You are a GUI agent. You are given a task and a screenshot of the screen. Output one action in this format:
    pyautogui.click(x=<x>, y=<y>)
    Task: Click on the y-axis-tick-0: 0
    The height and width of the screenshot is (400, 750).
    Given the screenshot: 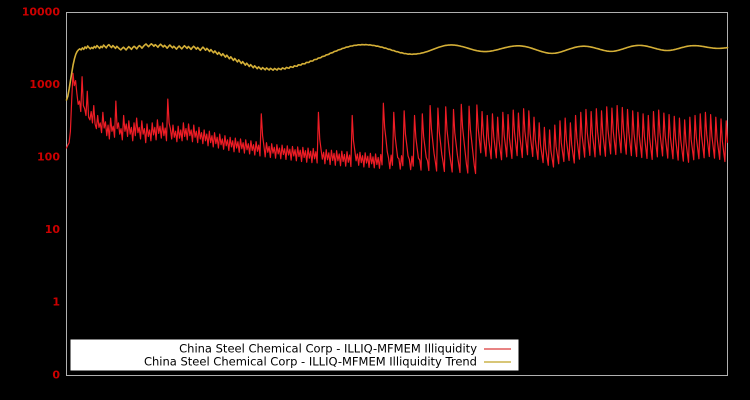 What is the action you would take?
    pyautogui.click(x=56, y=375)
    